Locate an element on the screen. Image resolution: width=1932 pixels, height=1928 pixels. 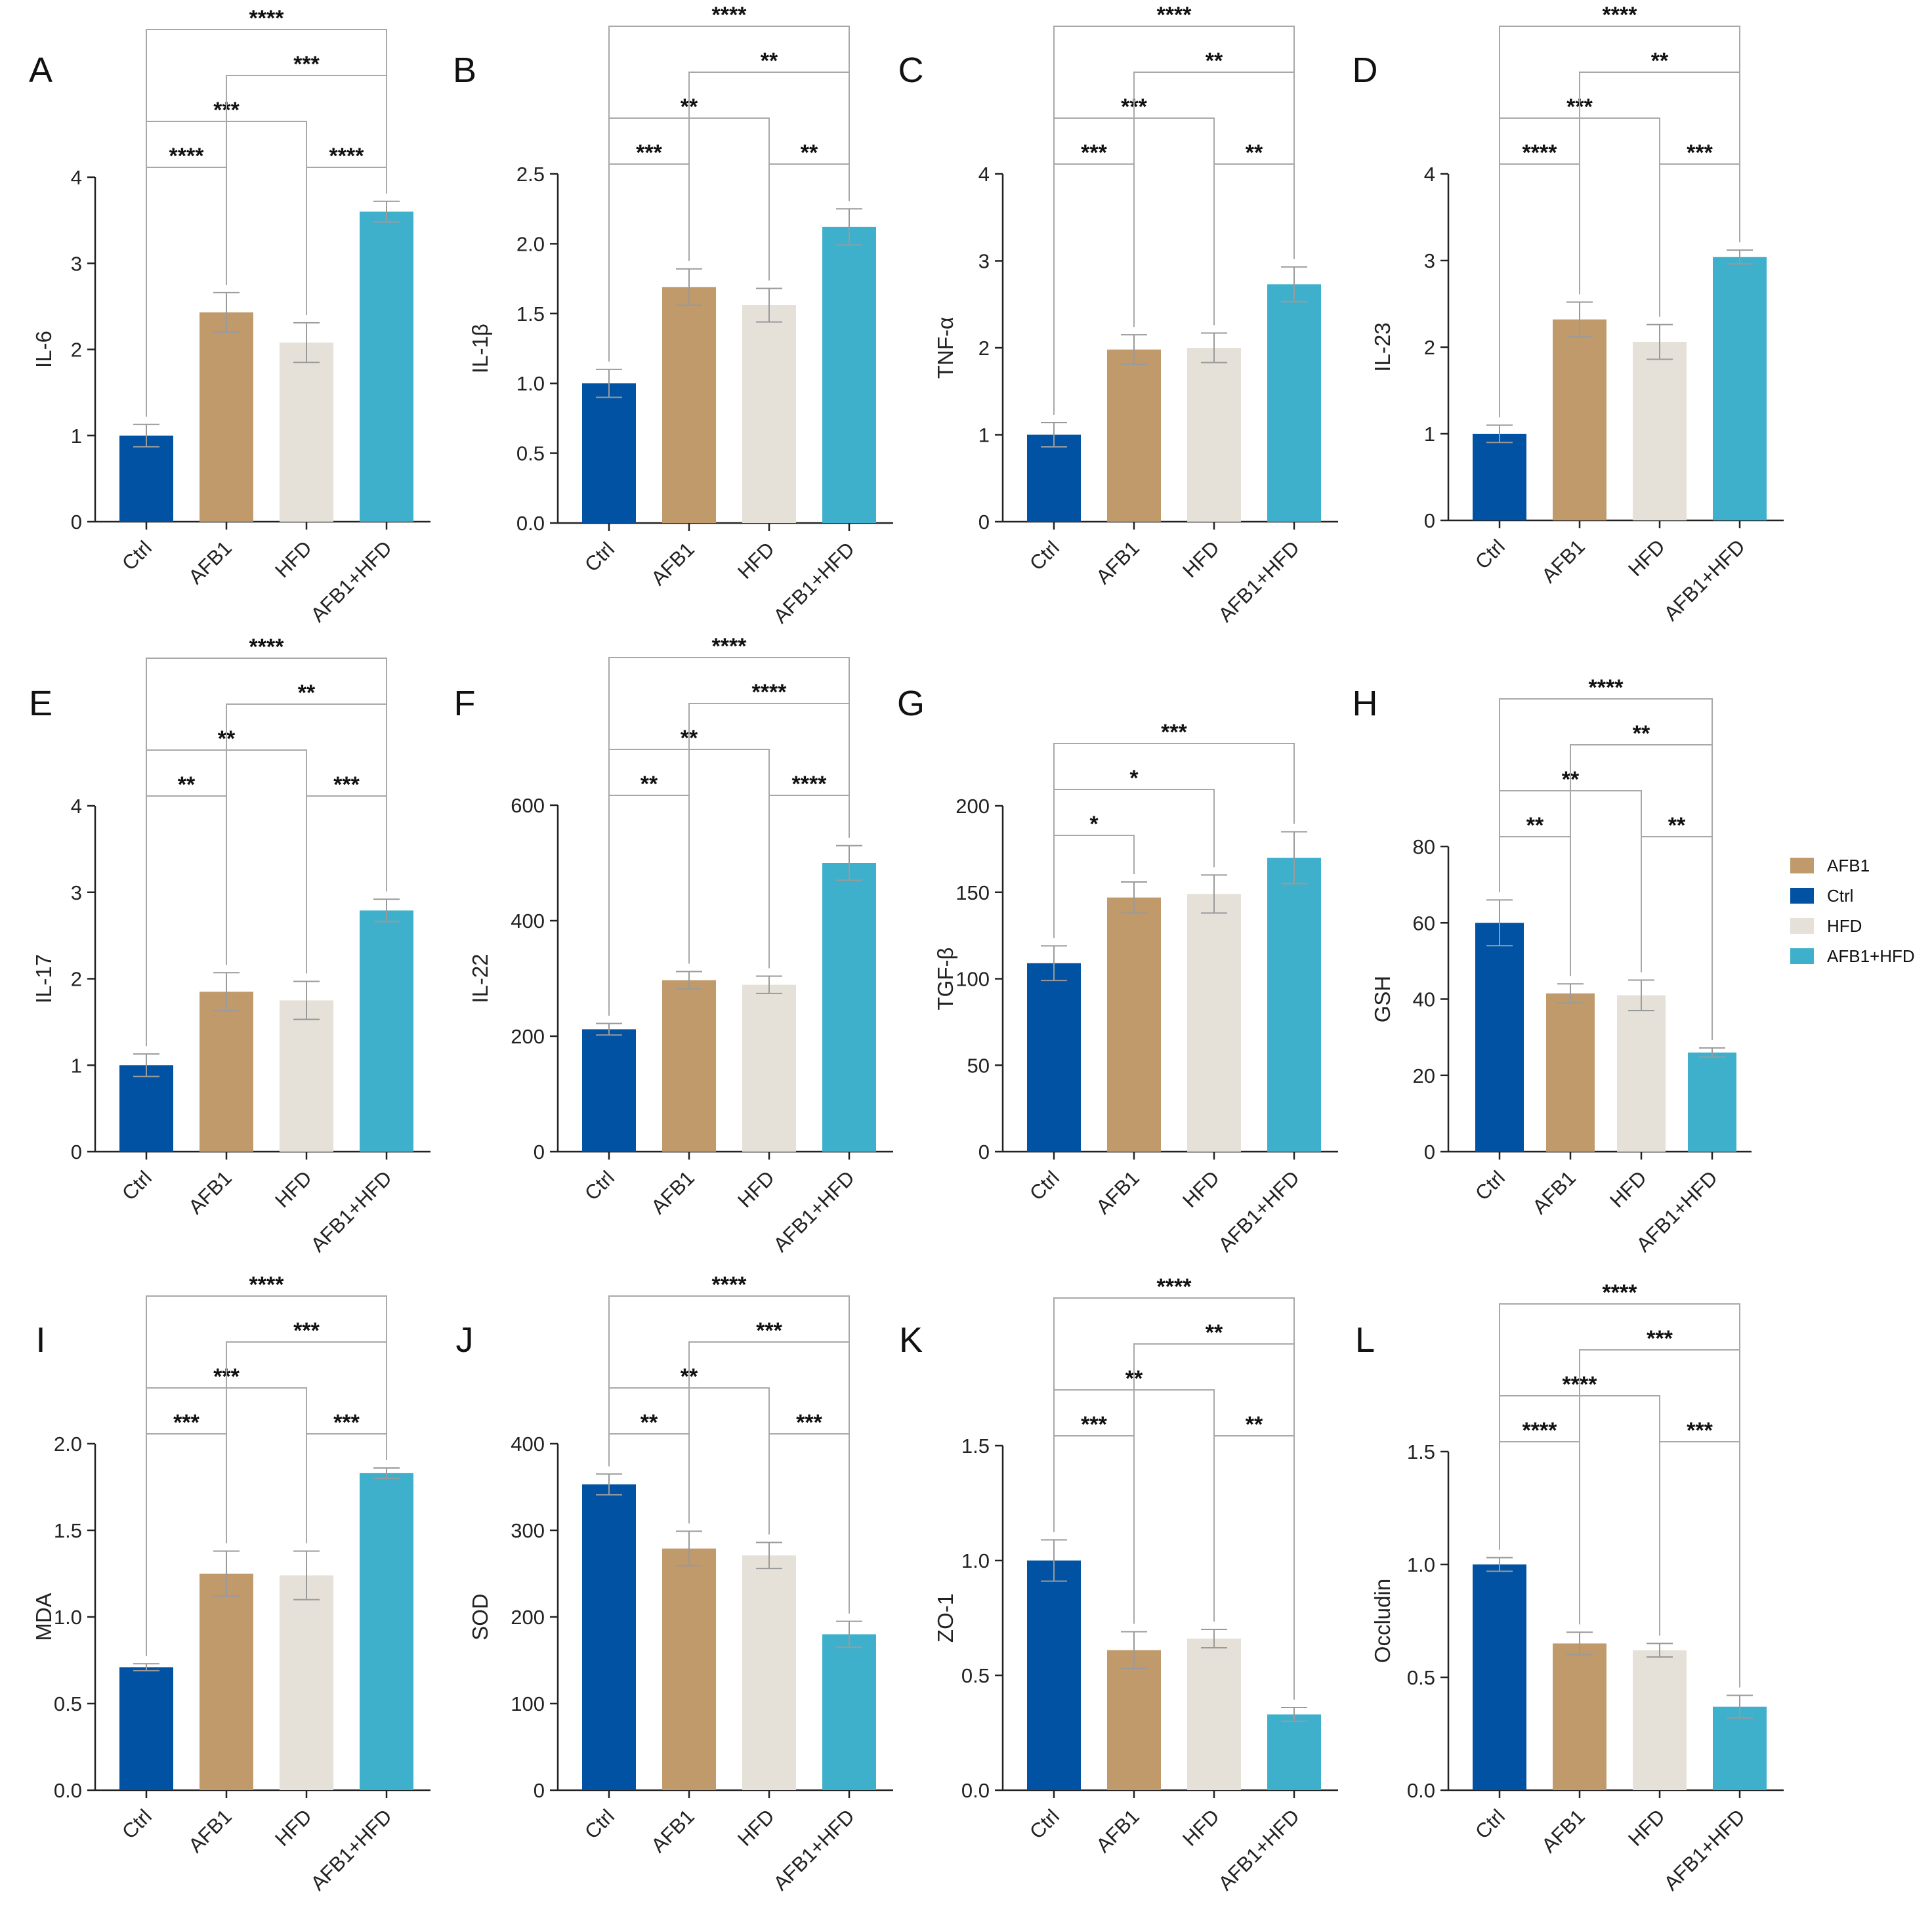
y-tick-label: 80 is located at coordinates (1424, 846).